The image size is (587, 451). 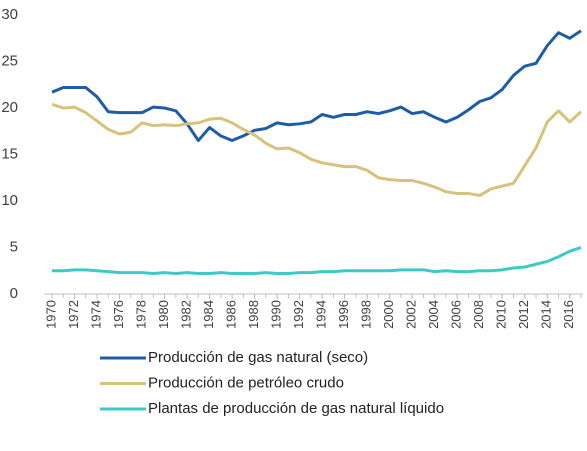 I want to click on x-tick-label: 1988, so click(x=253, y=314).